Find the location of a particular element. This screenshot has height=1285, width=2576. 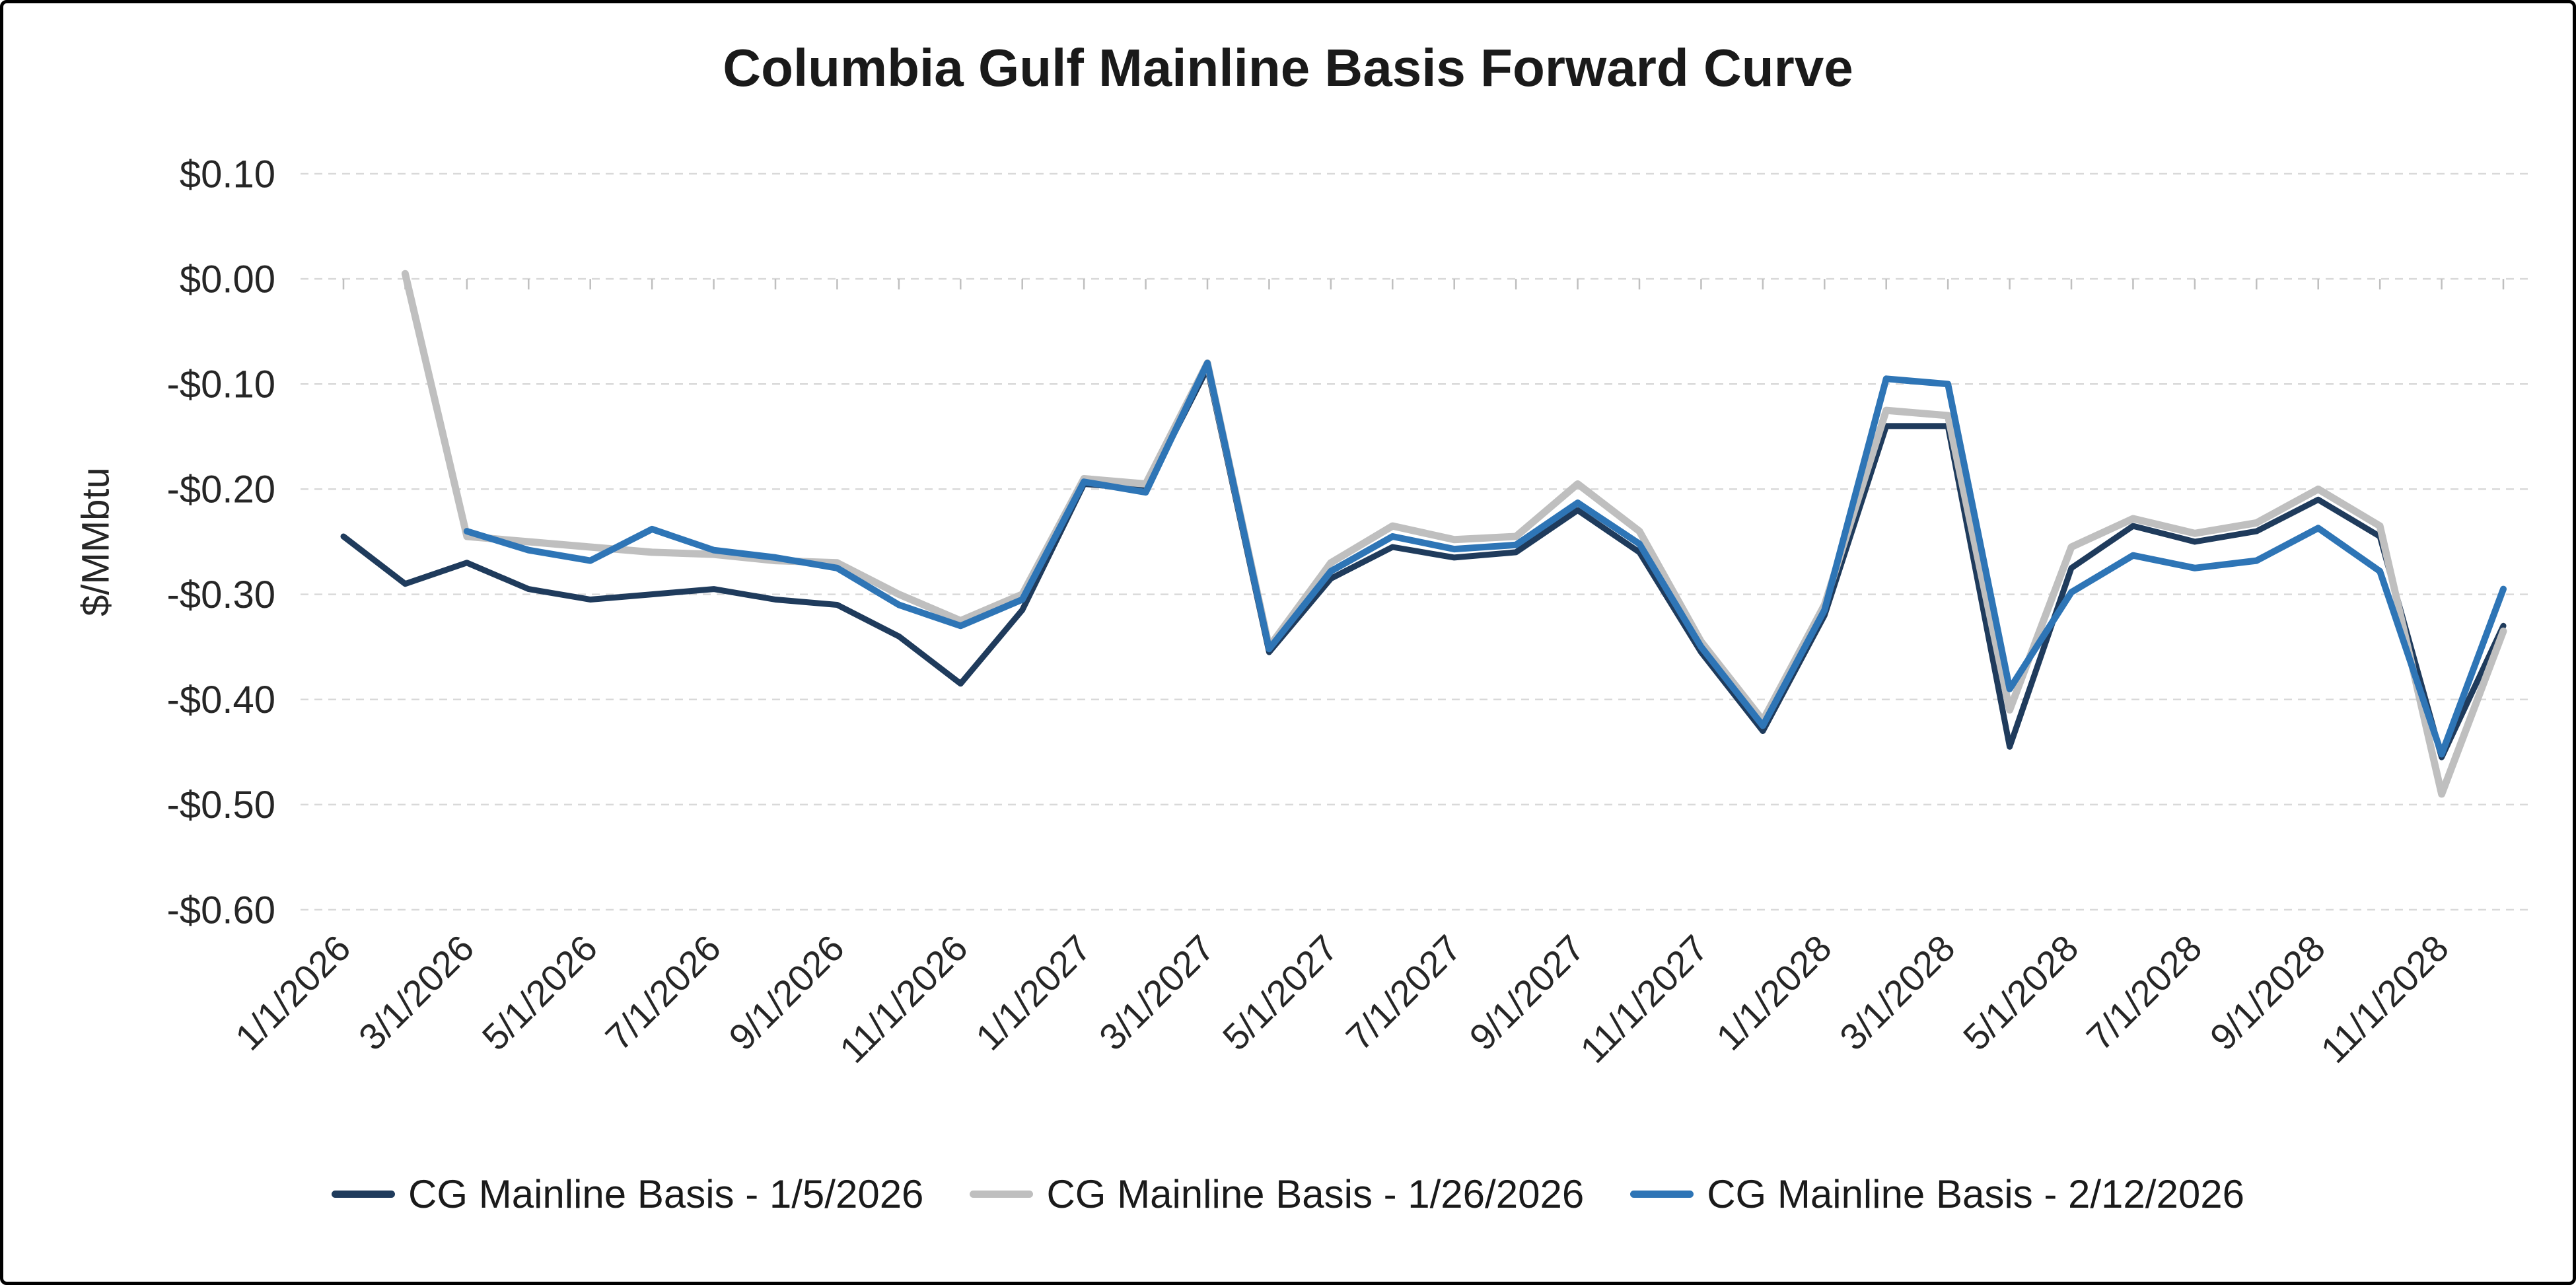

svg-text: 9/1/2027 is located at coordinates (1526, 992).